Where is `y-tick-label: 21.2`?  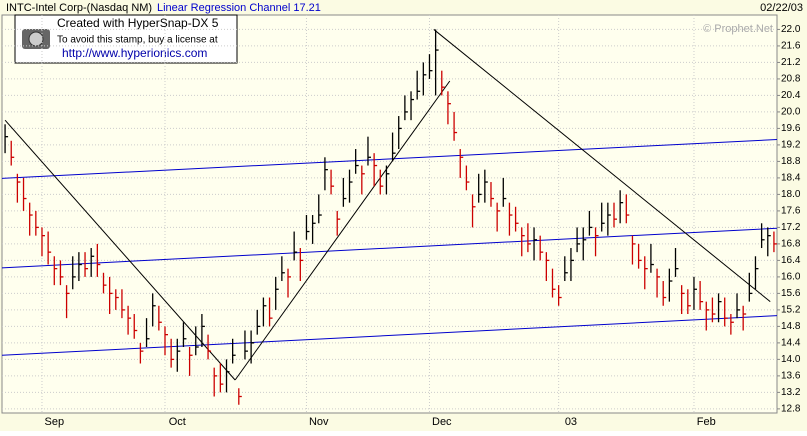
y-tick-label: 21.2 is located at coordinates (791, 62).